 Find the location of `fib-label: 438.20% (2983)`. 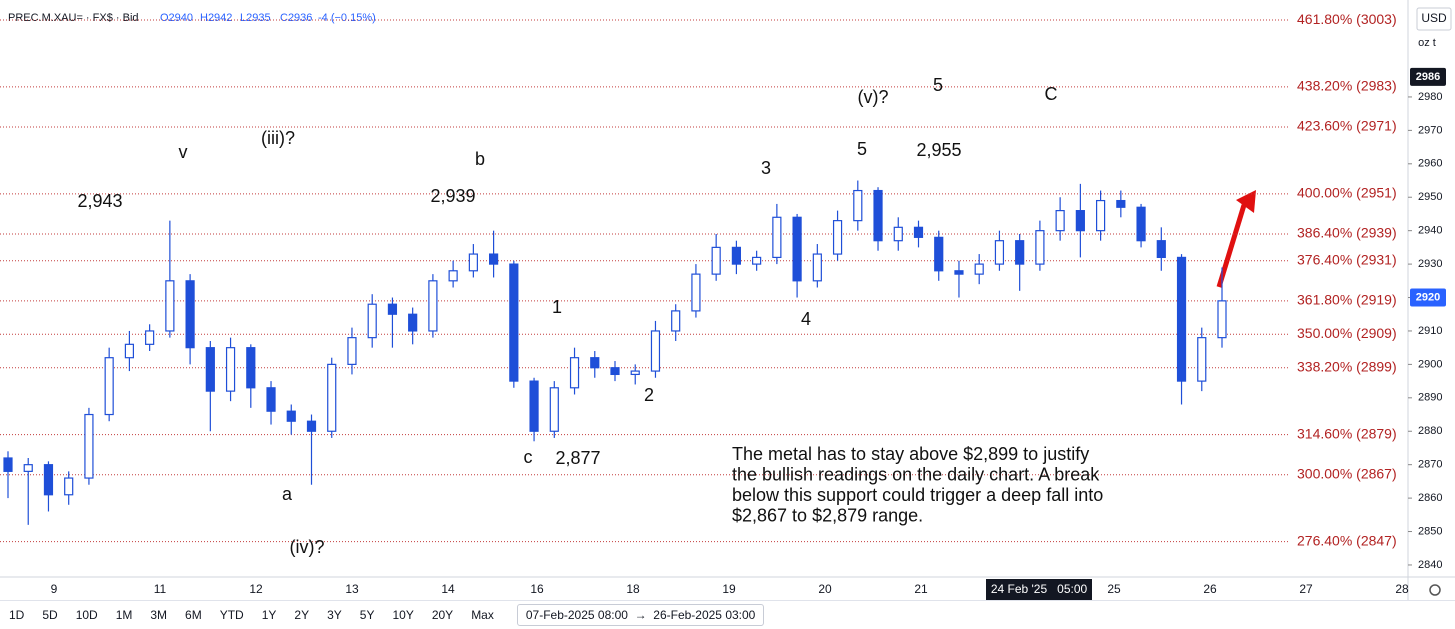

fib-label: 438.20% (2983) is located at coordinates (1347, 86).